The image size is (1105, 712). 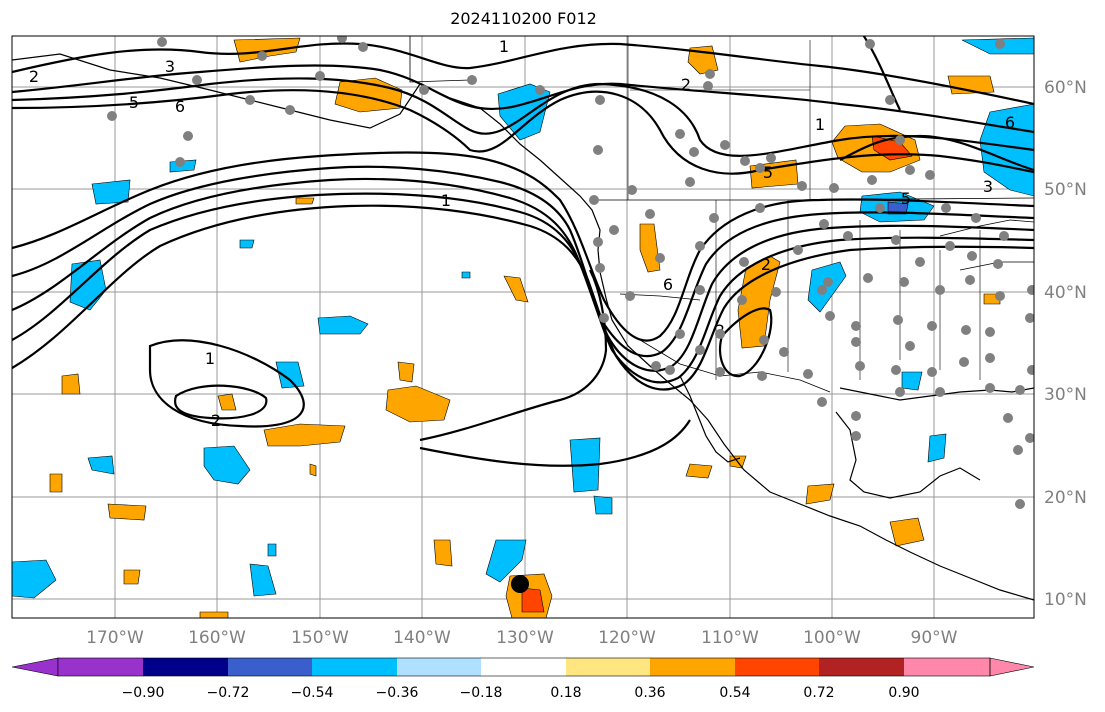 I want to click on longitude-label: 90°W, so click(x=934, y=638).